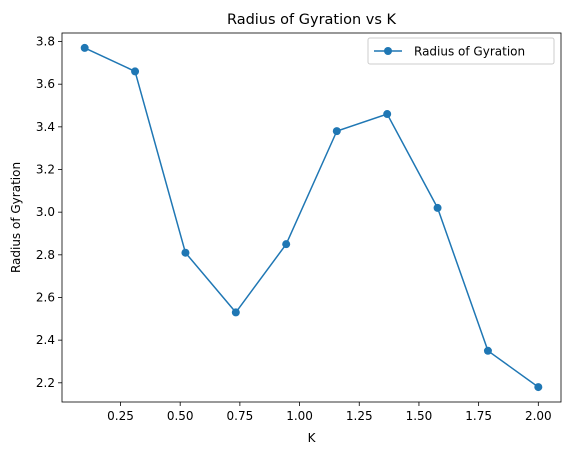 The height and width of the screenshot is (455, 567). Describe the element at coordinates (45, 170) in the screenshot. I see `y-tick-label: 3.2` at that location.